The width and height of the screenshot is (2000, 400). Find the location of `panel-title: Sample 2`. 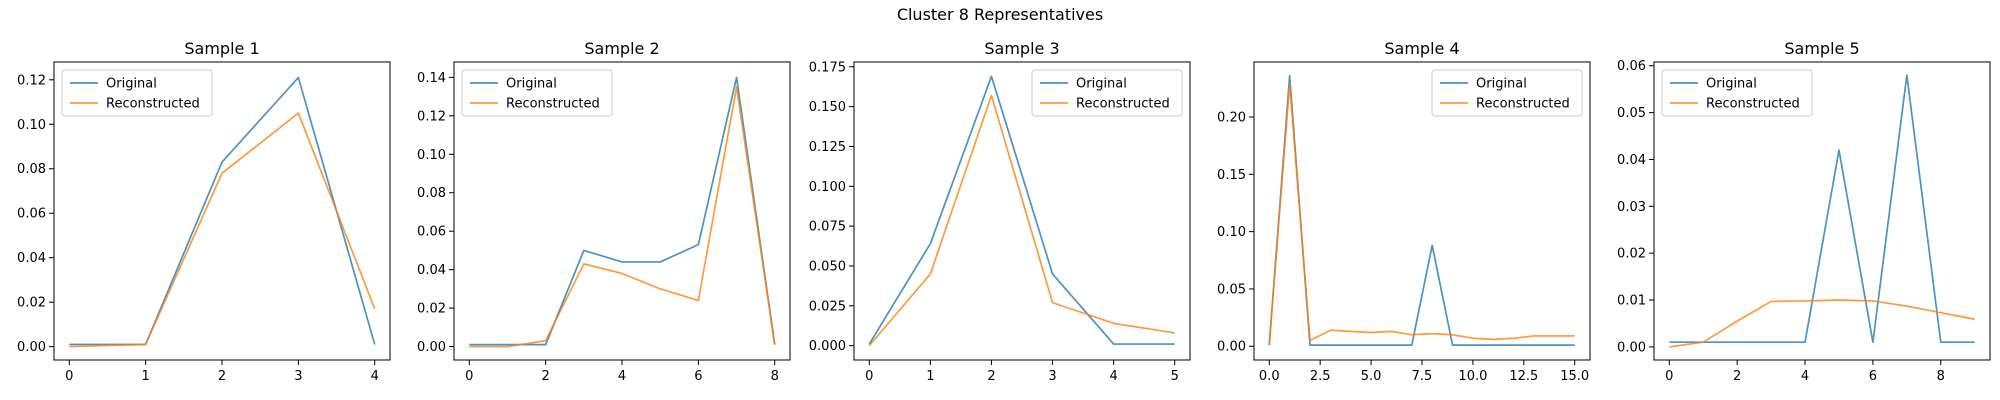

panel-title: Sample 2 is located at coordinates (621, 48).